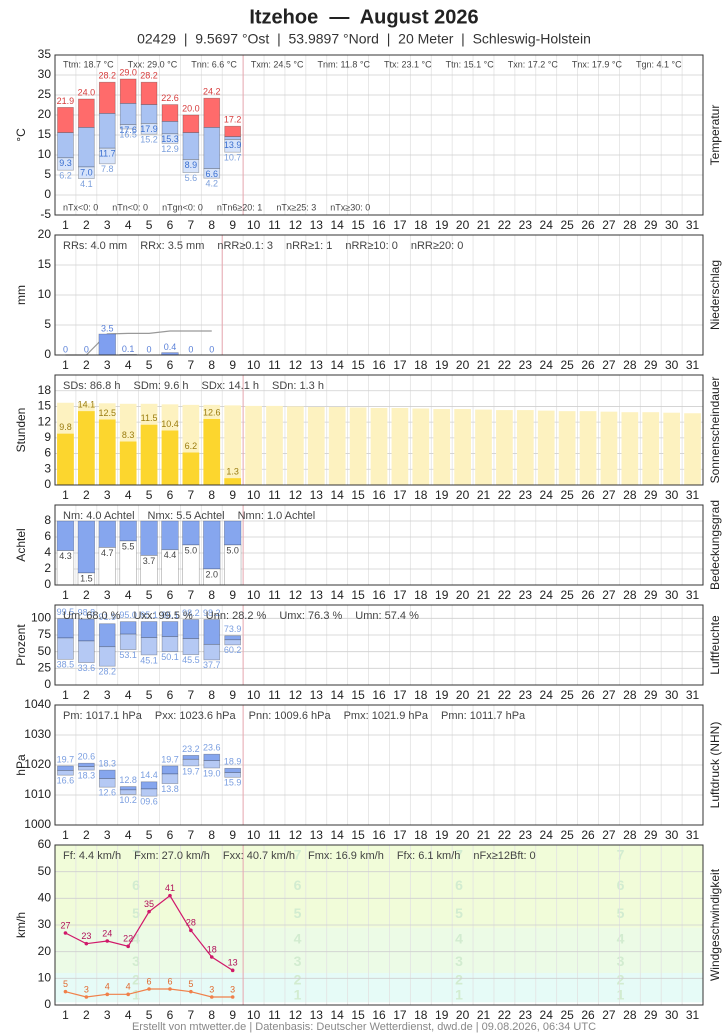 The width and height of the screenshot is (728, 1035). What do you see at coordinates (191, 550) in the screenshot?
I see `data-label: 5.0` at bounding box center [191, 550].